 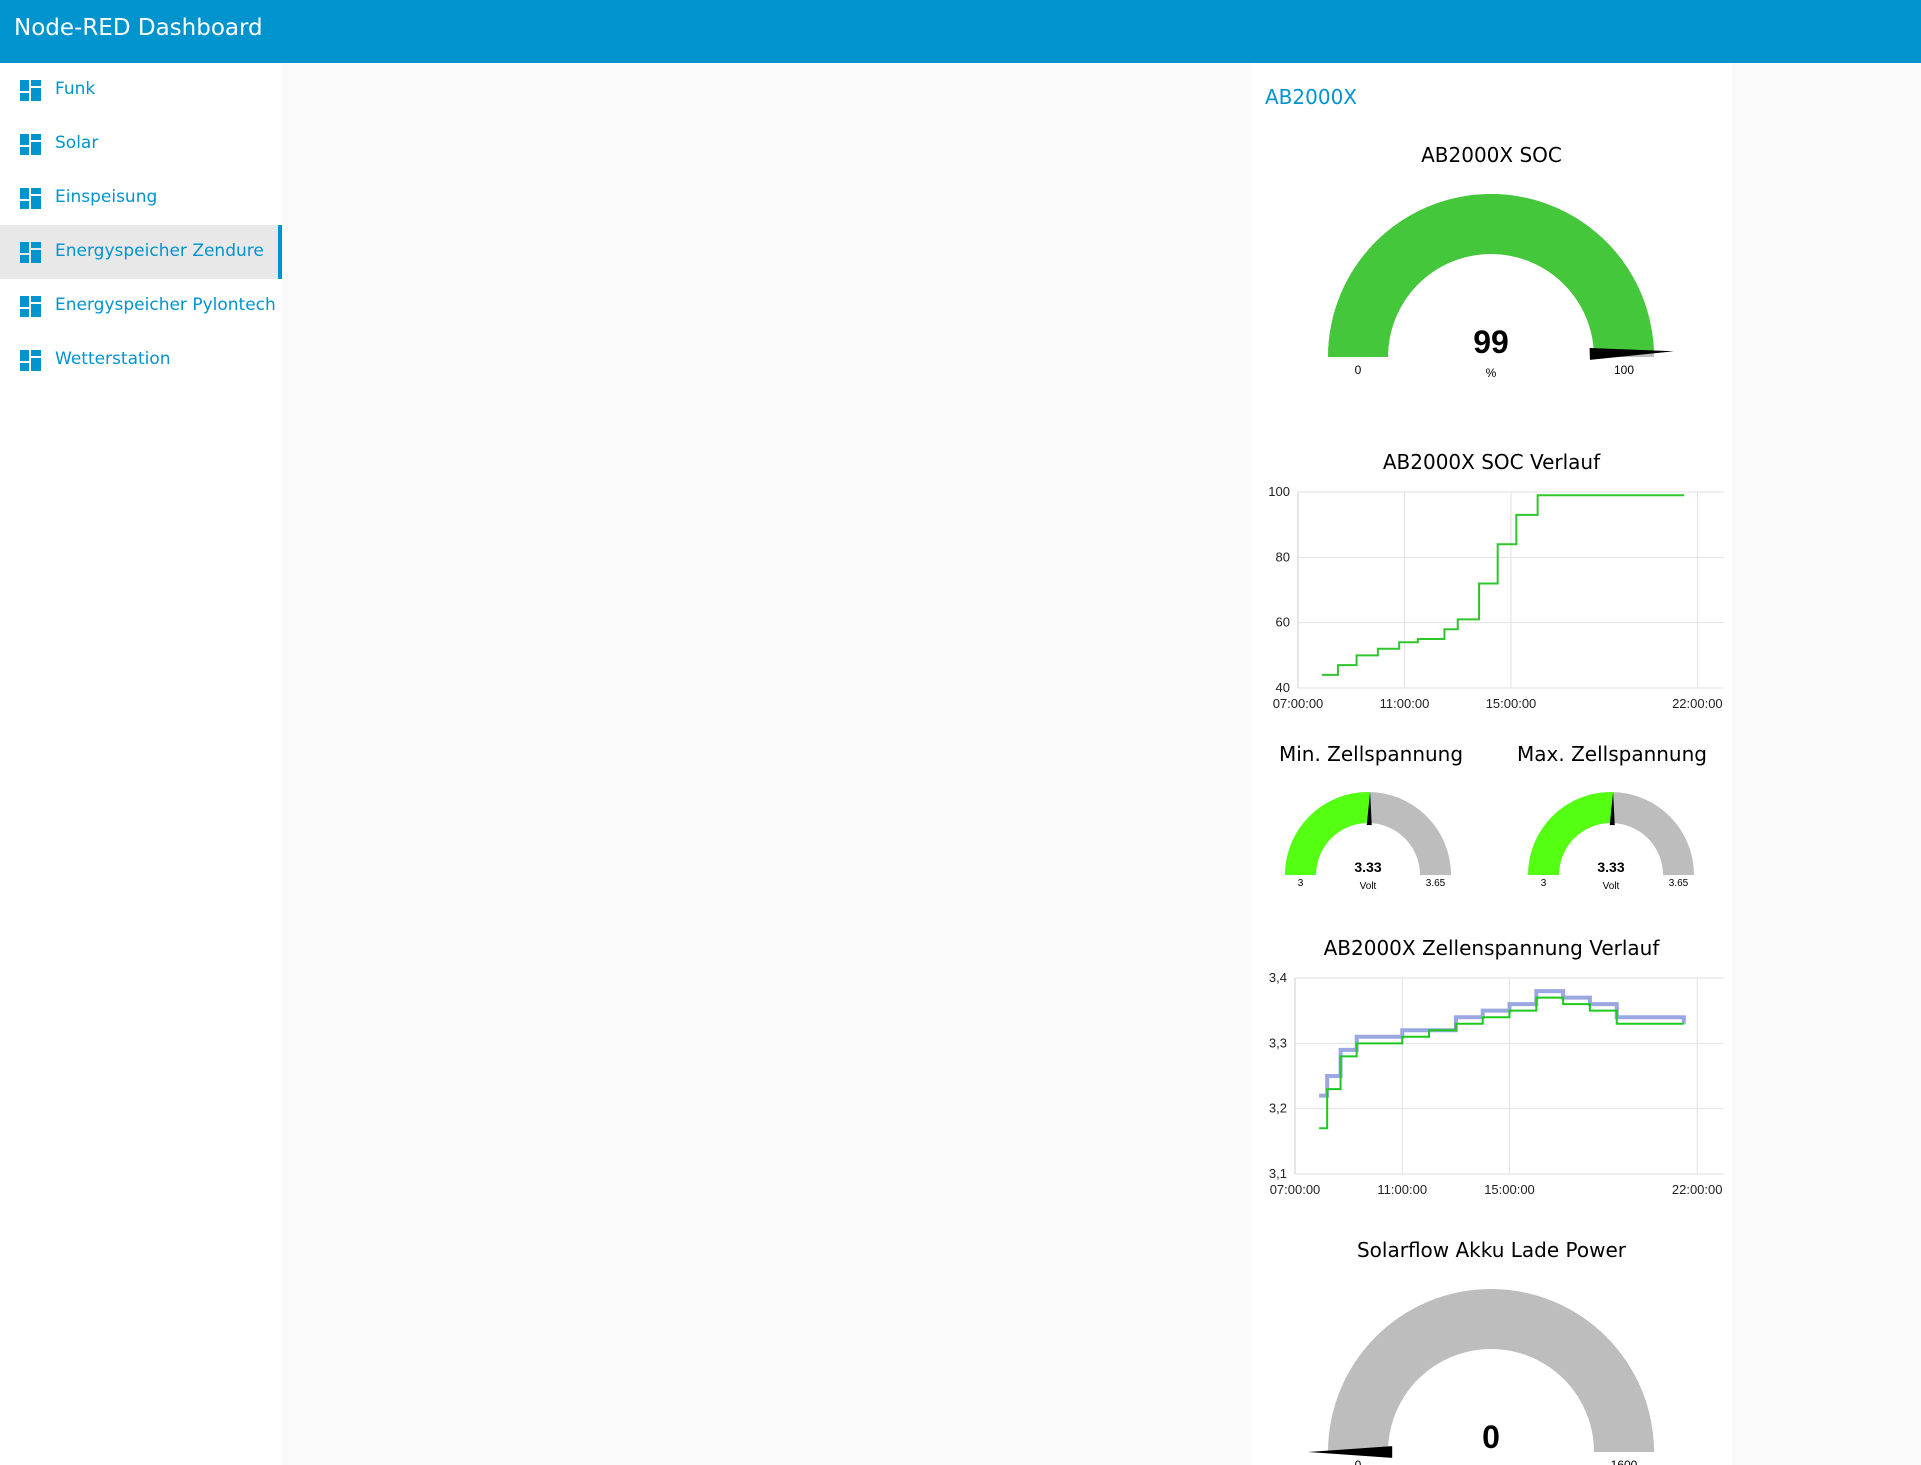 I want to click on sidebar-item-energyspeicher-pylontech: Energyspeicher Pylontech, so click(x=141, y=306).